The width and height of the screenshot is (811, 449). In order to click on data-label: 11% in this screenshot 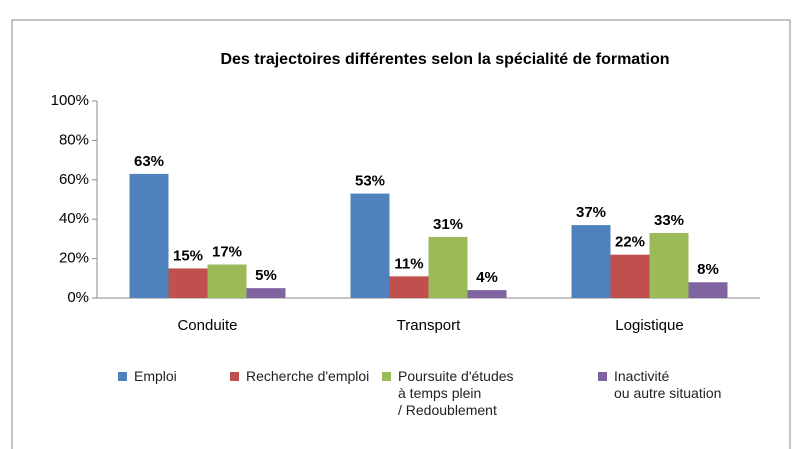, I will do `click(408, 263)`.